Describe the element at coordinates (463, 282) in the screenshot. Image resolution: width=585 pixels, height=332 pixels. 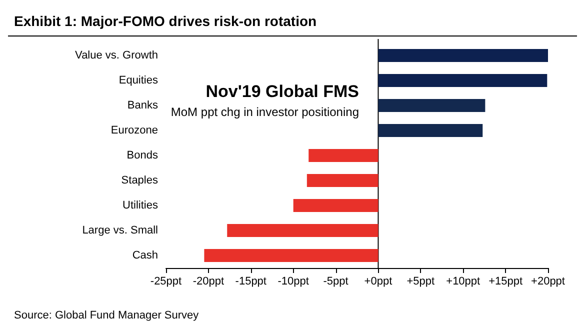
I see `x-tick-label: +10ppt` at that location.